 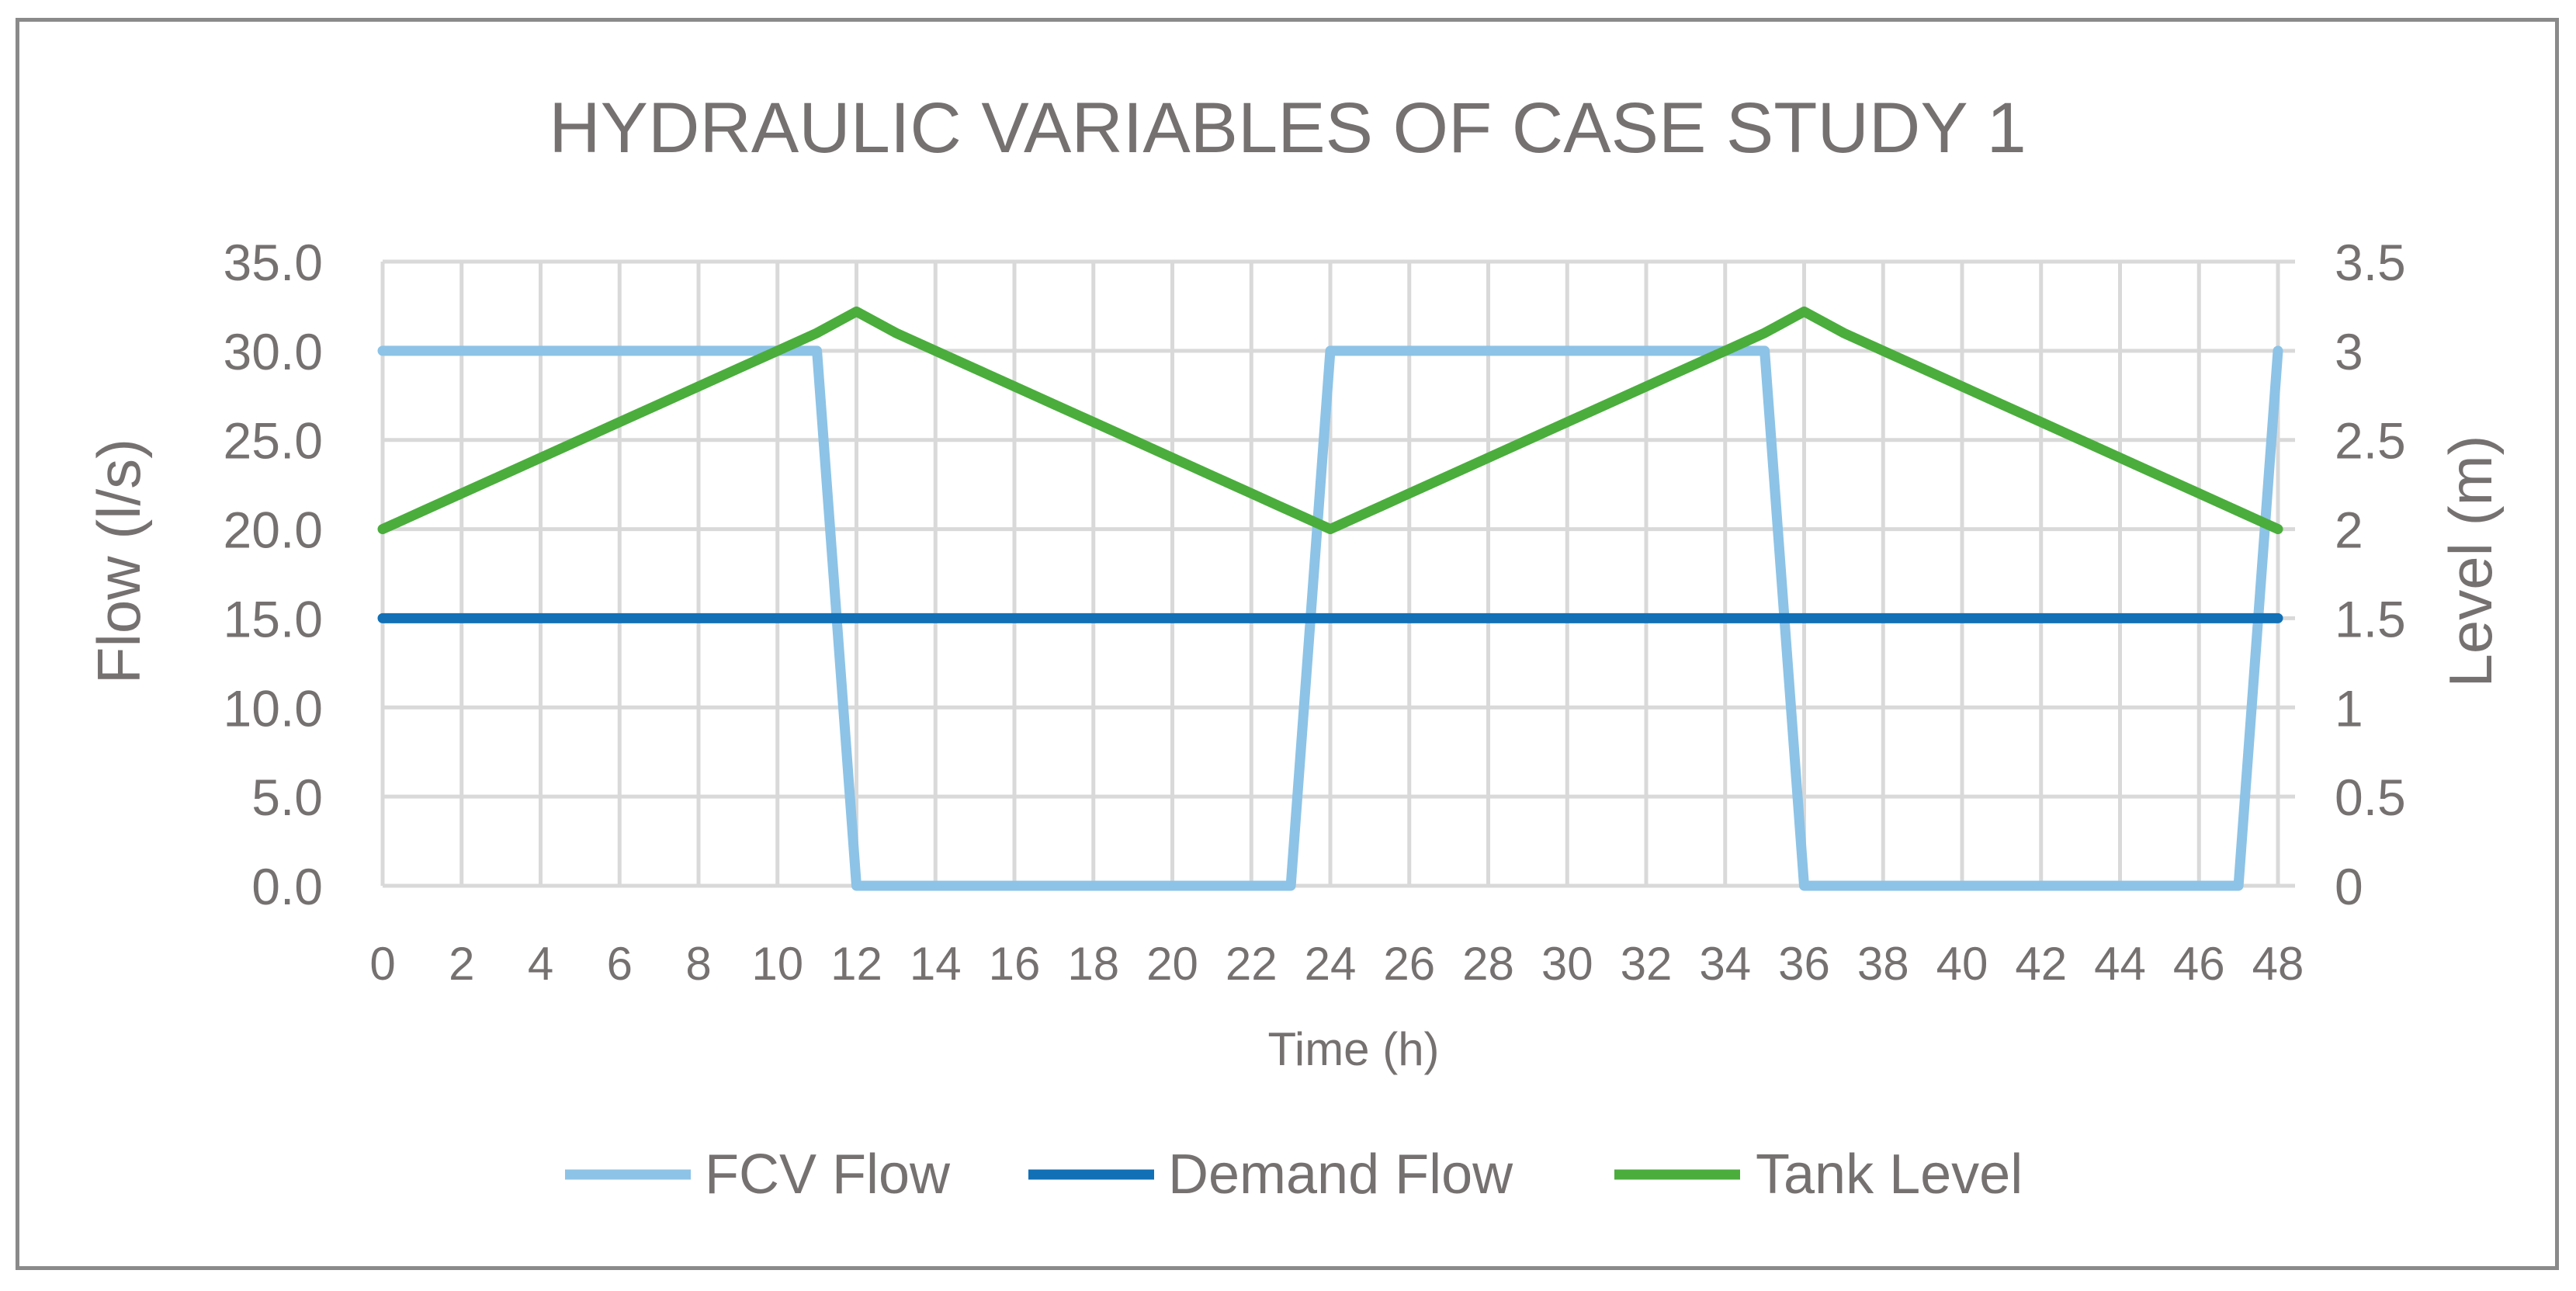 I want to click on y-right-tick-label: 1, so click(x=2349, y=708).